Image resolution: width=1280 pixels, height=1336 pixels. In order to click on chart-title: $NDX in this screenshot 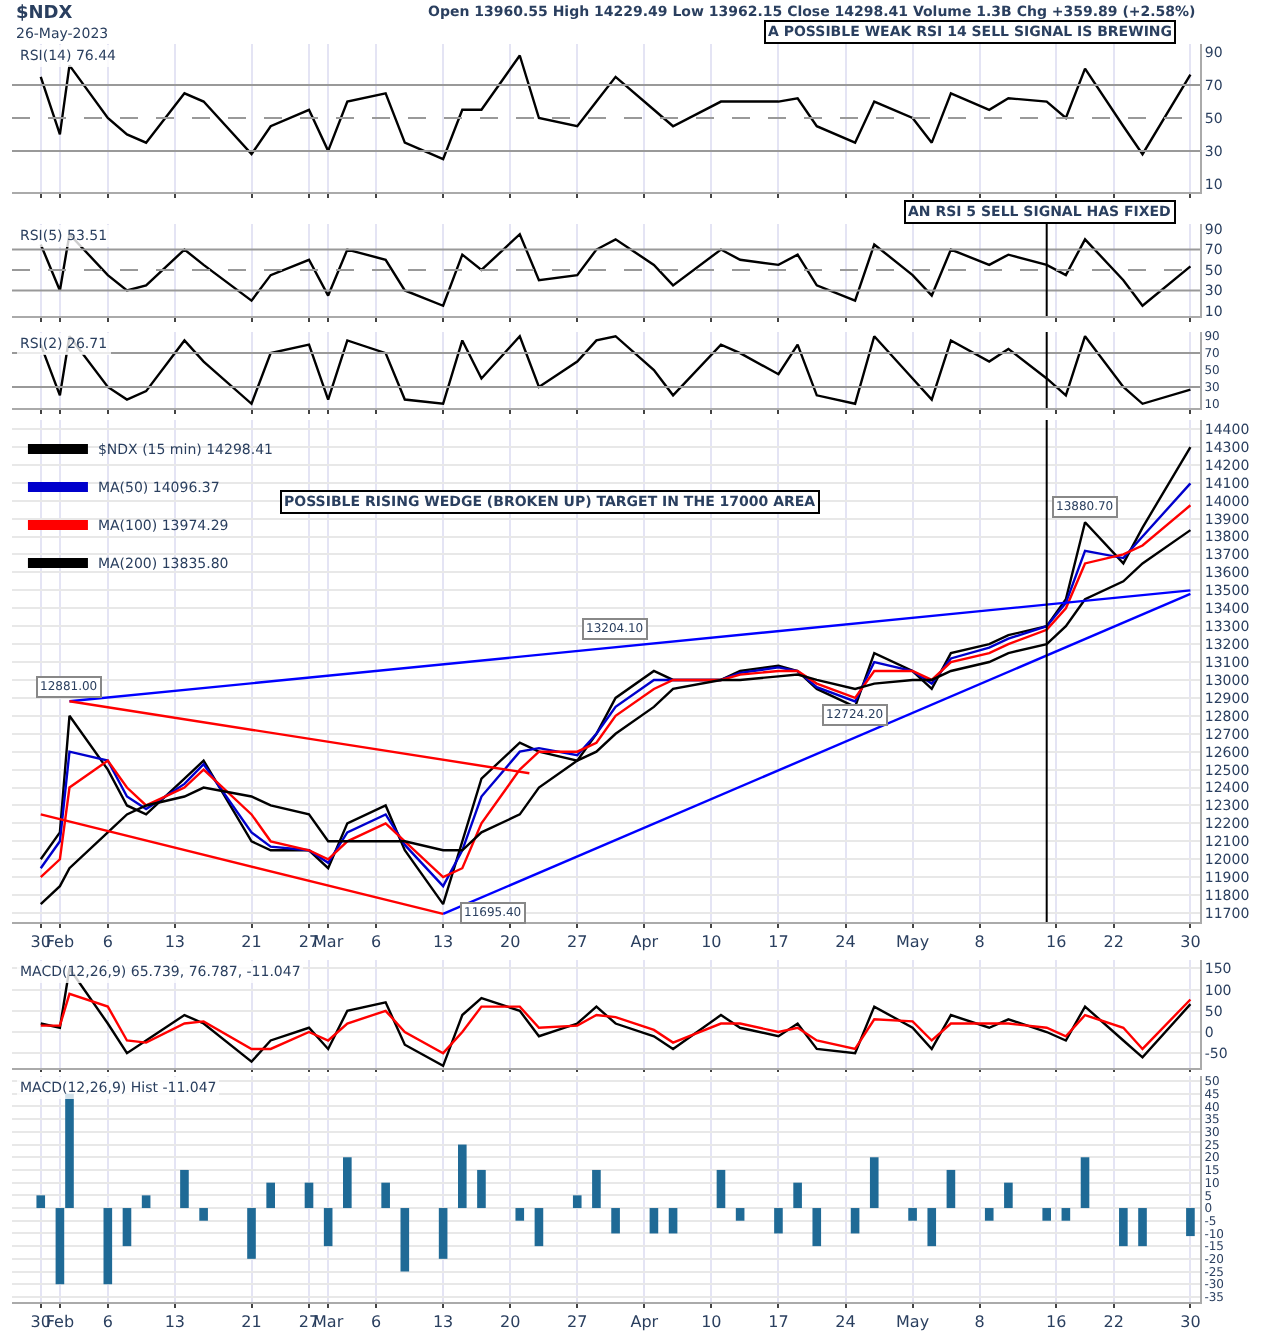, I will do `click(44, 14)`.